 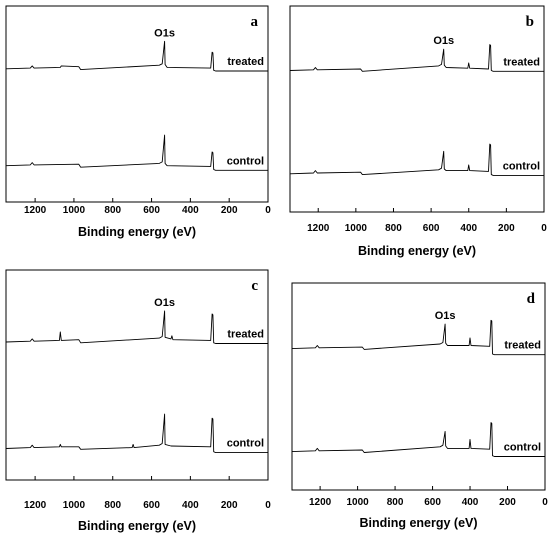 I want to click on panel-letter: b, so click(x=530, y=22).